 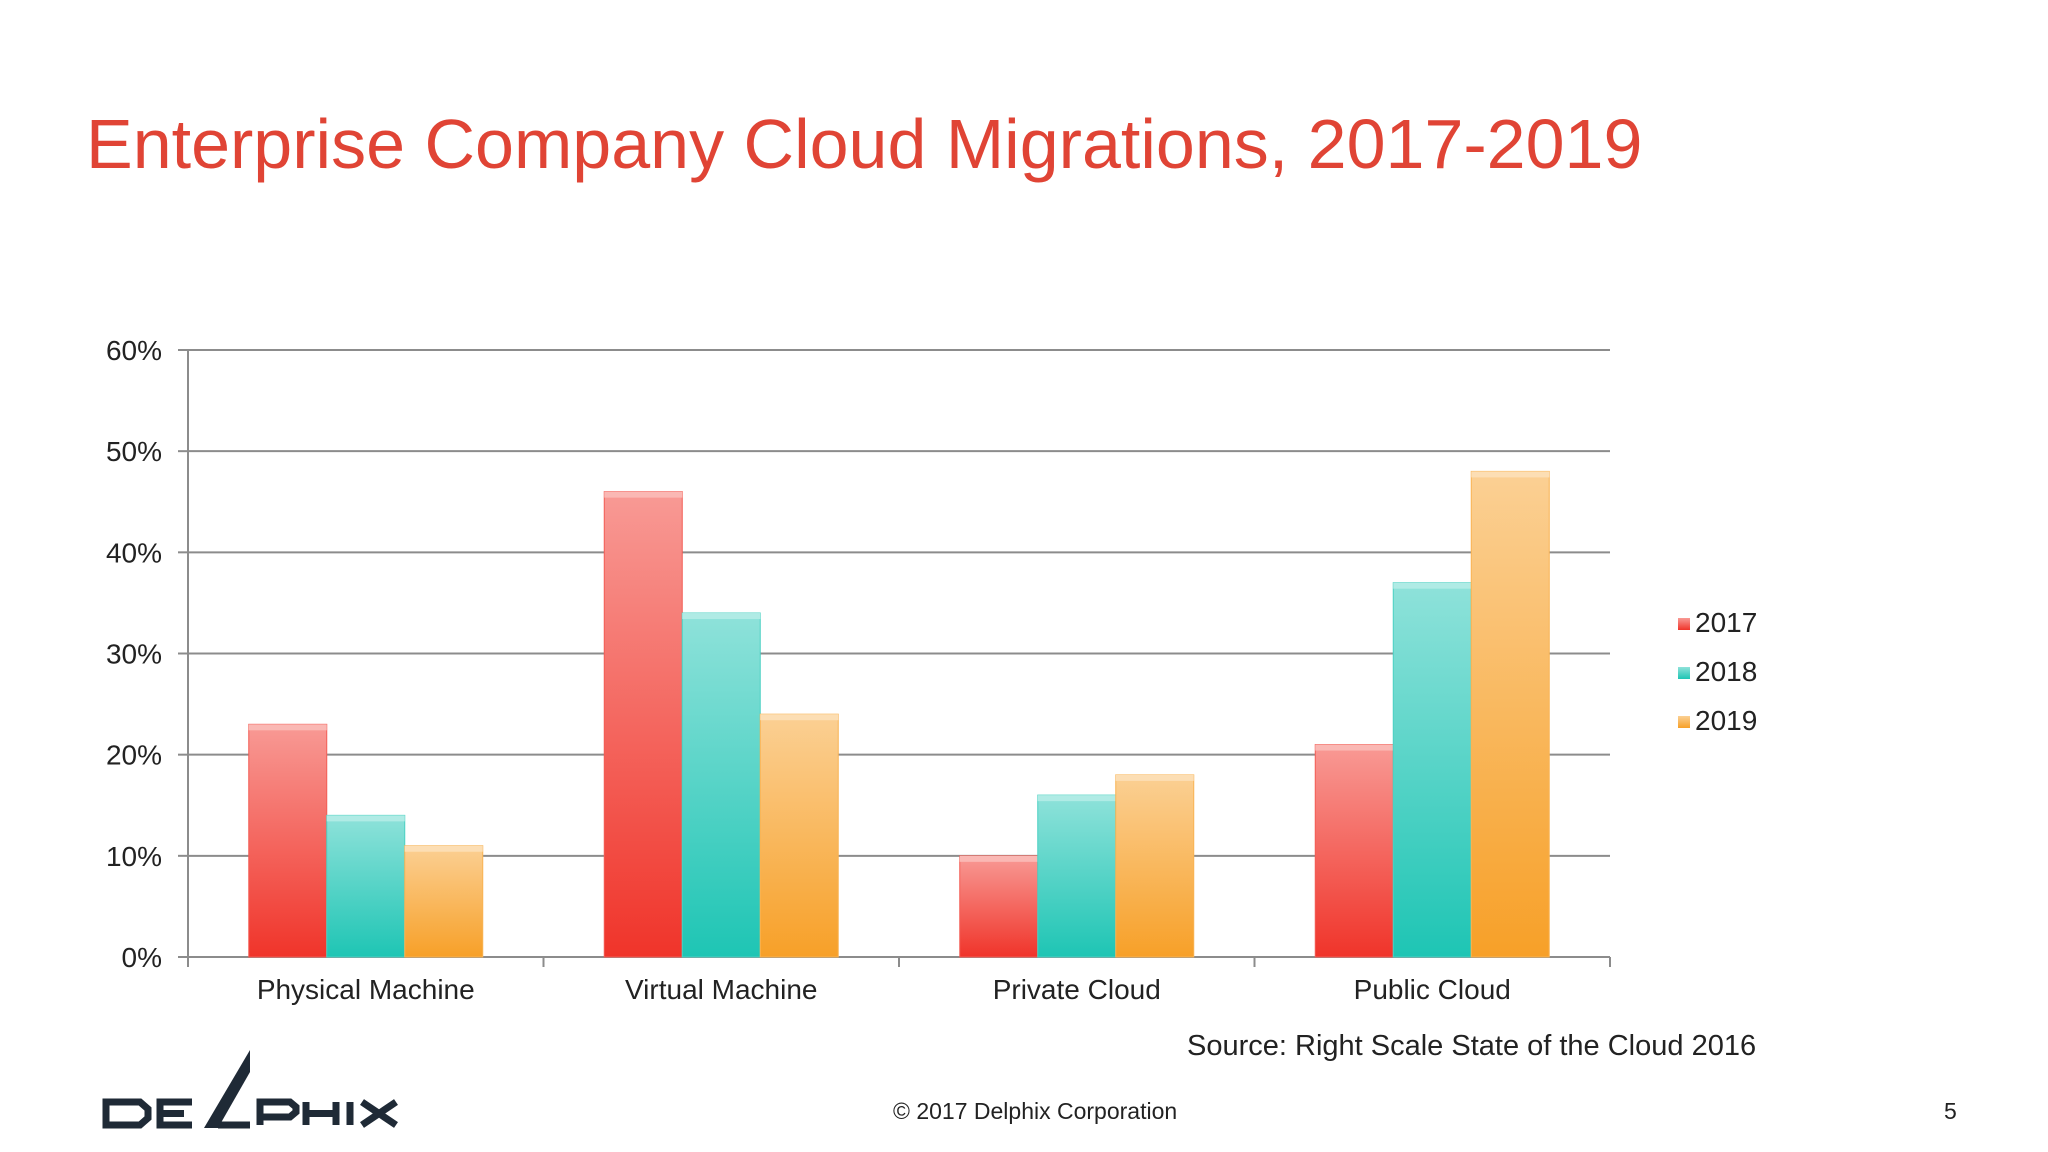 I want to click on y-tick-label: 40%, so click(x=134, y=552).